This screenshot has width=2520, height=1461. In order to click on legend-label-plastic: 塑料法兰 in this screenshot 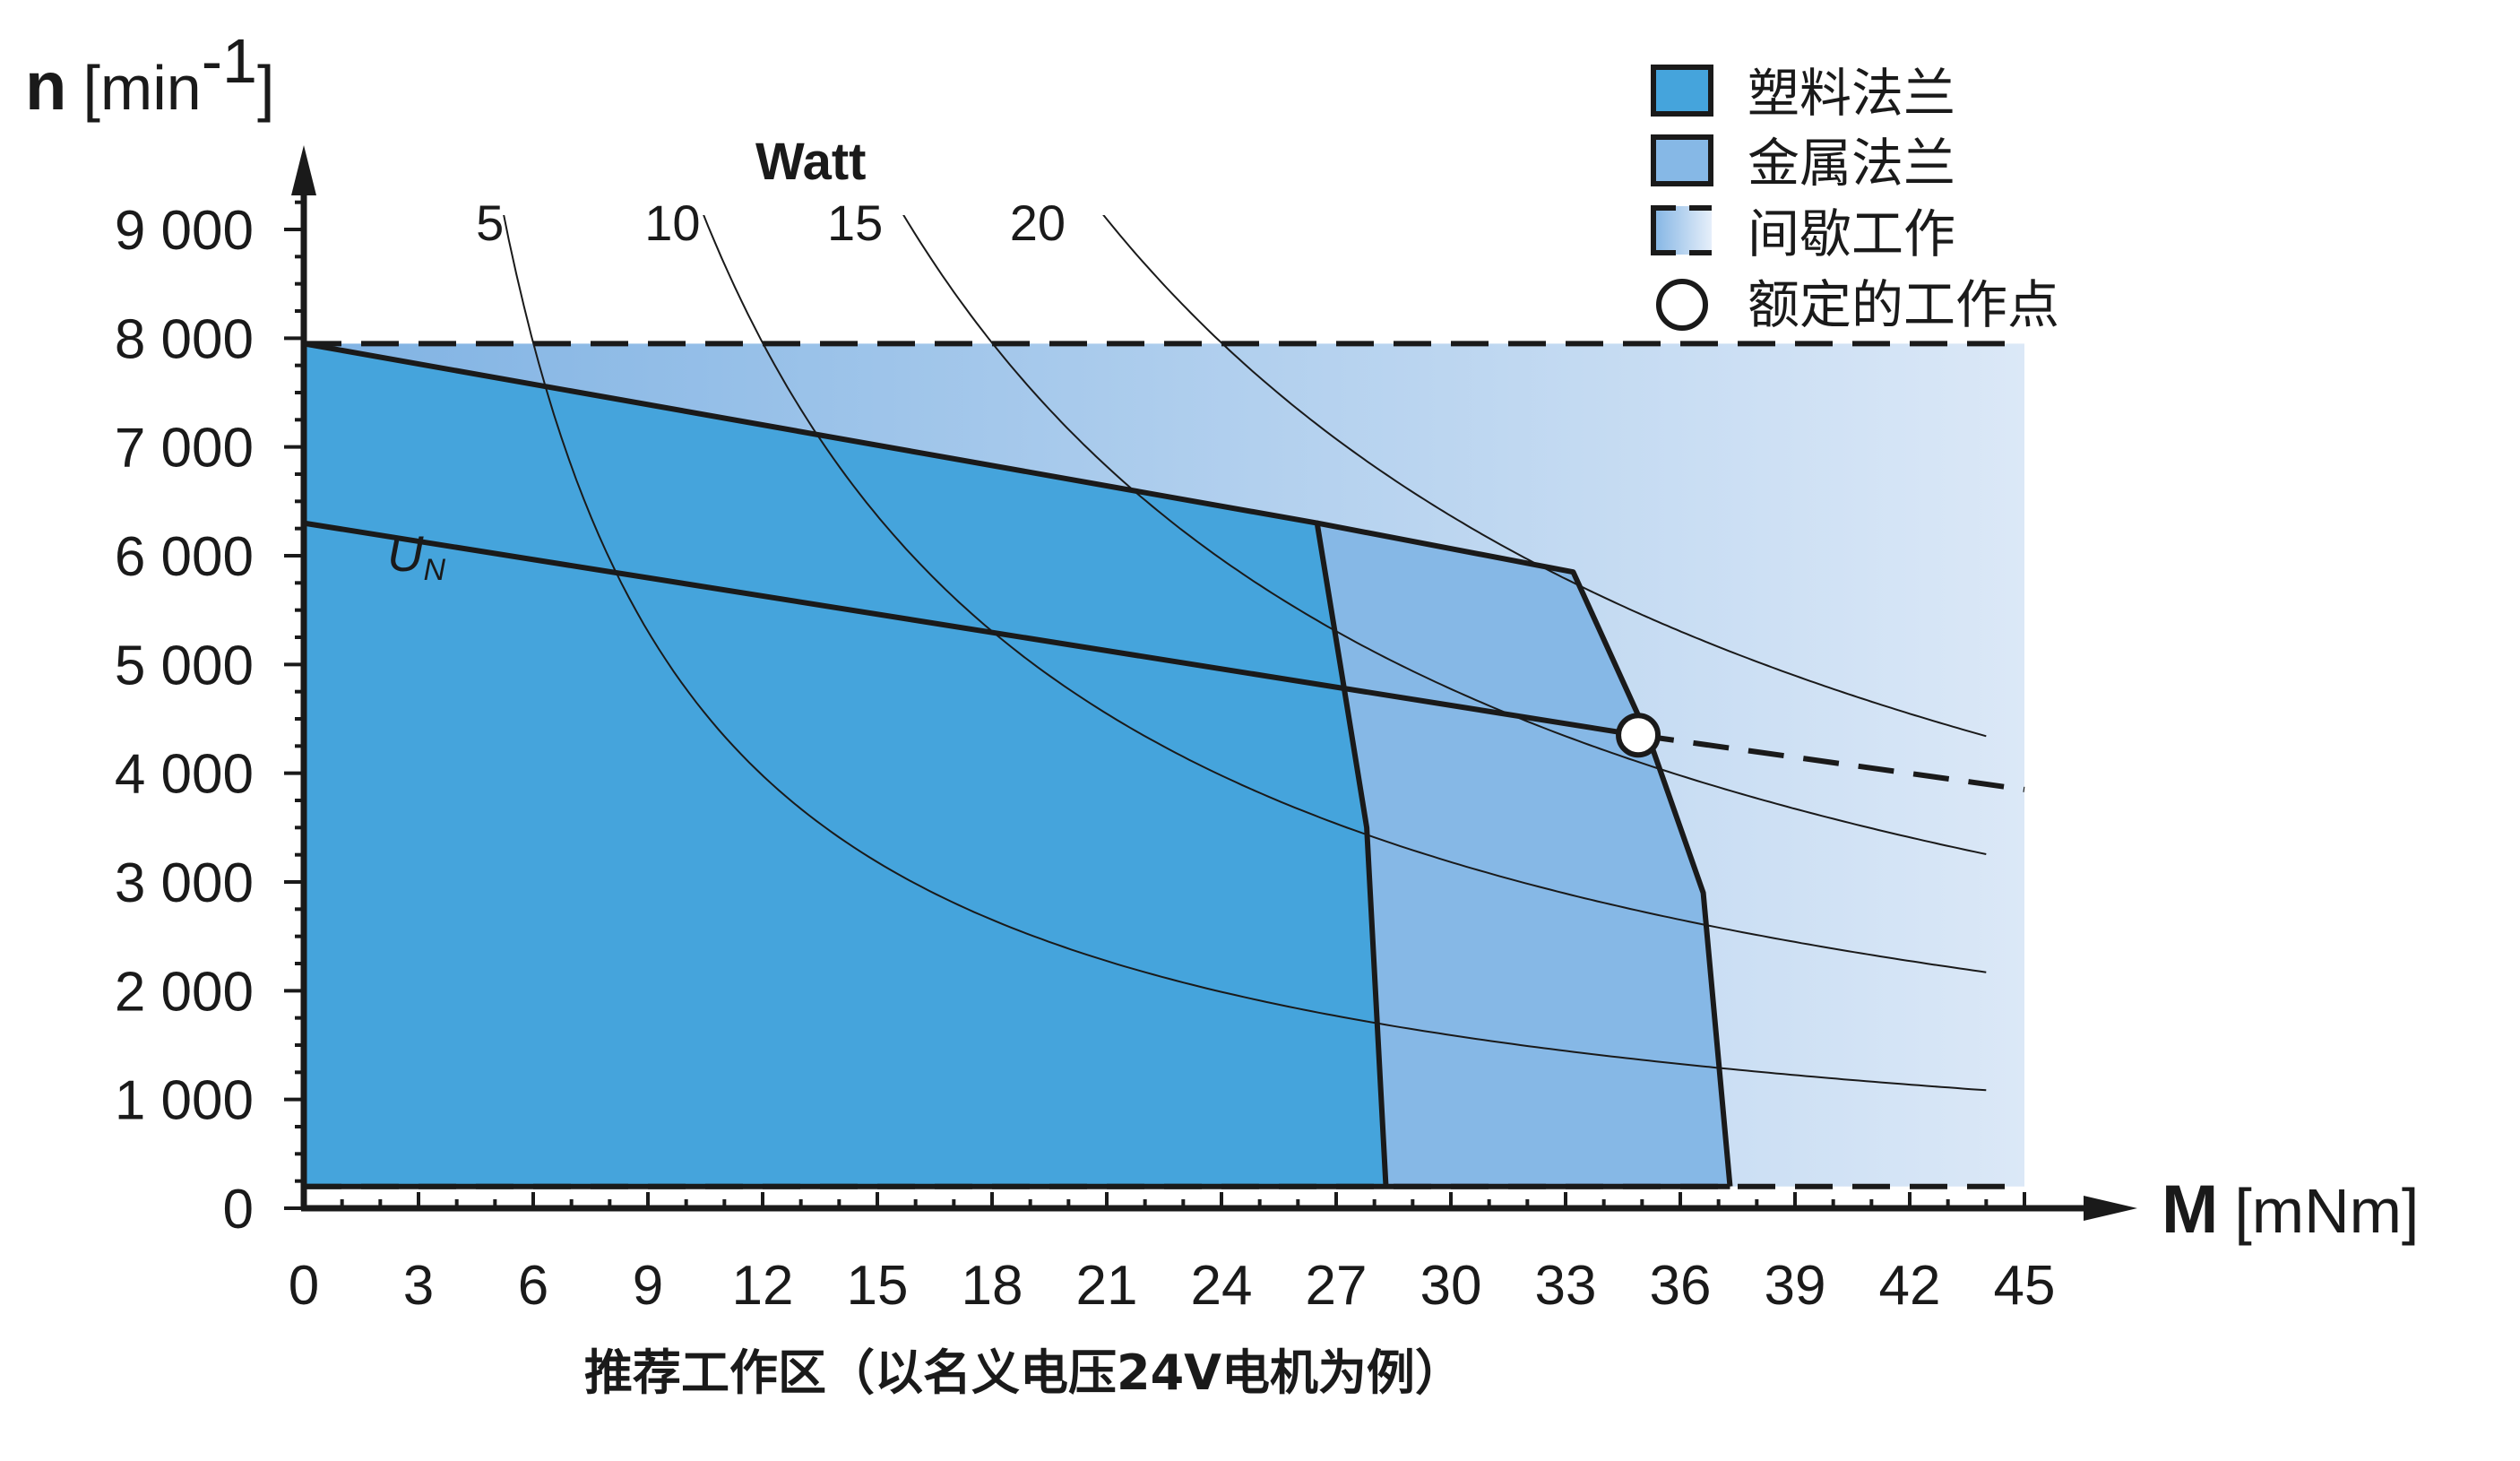, I will do `click(1851, 93)`.